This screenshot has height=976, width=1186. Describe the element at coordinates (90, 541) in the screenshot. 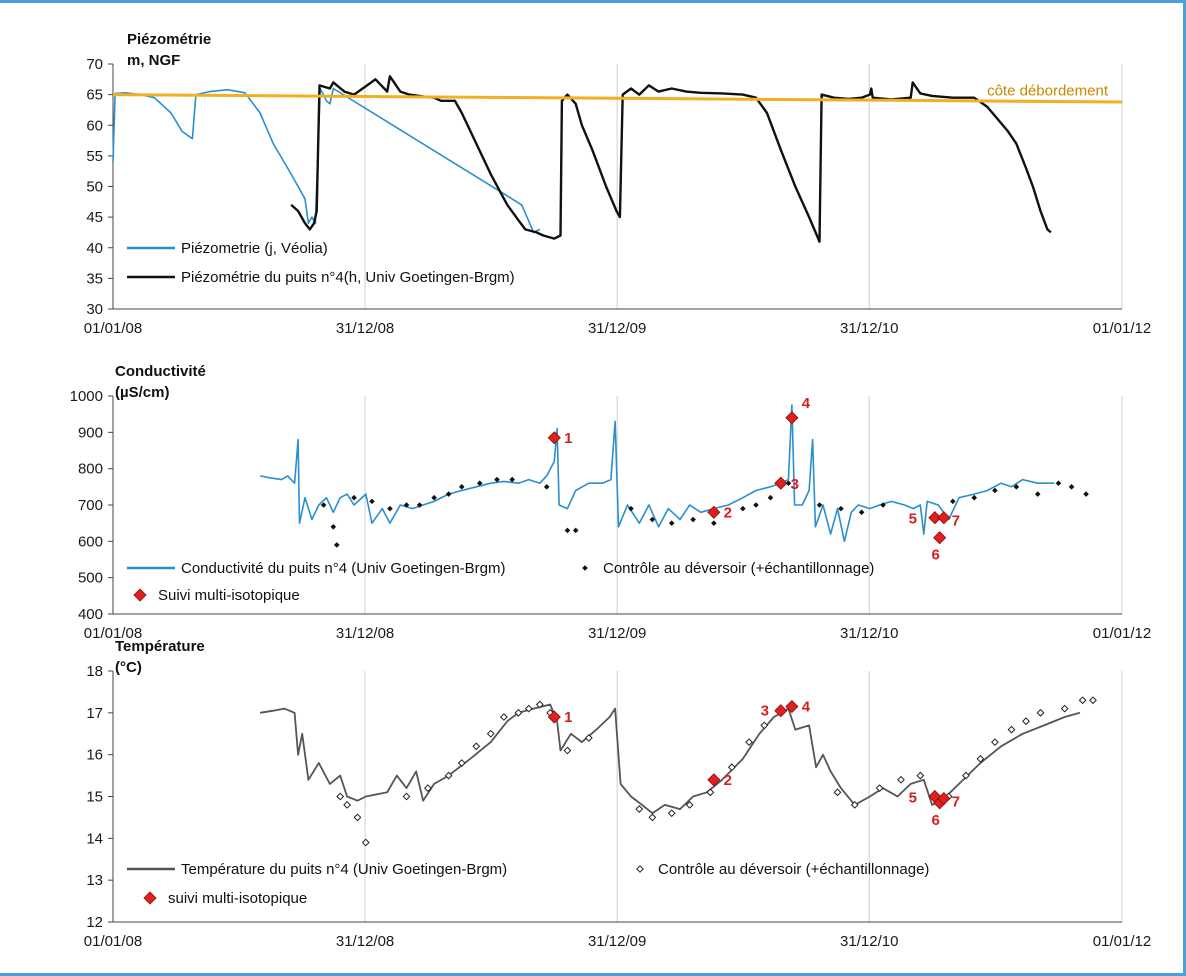

I see `y-tick-label: 600` at that location.